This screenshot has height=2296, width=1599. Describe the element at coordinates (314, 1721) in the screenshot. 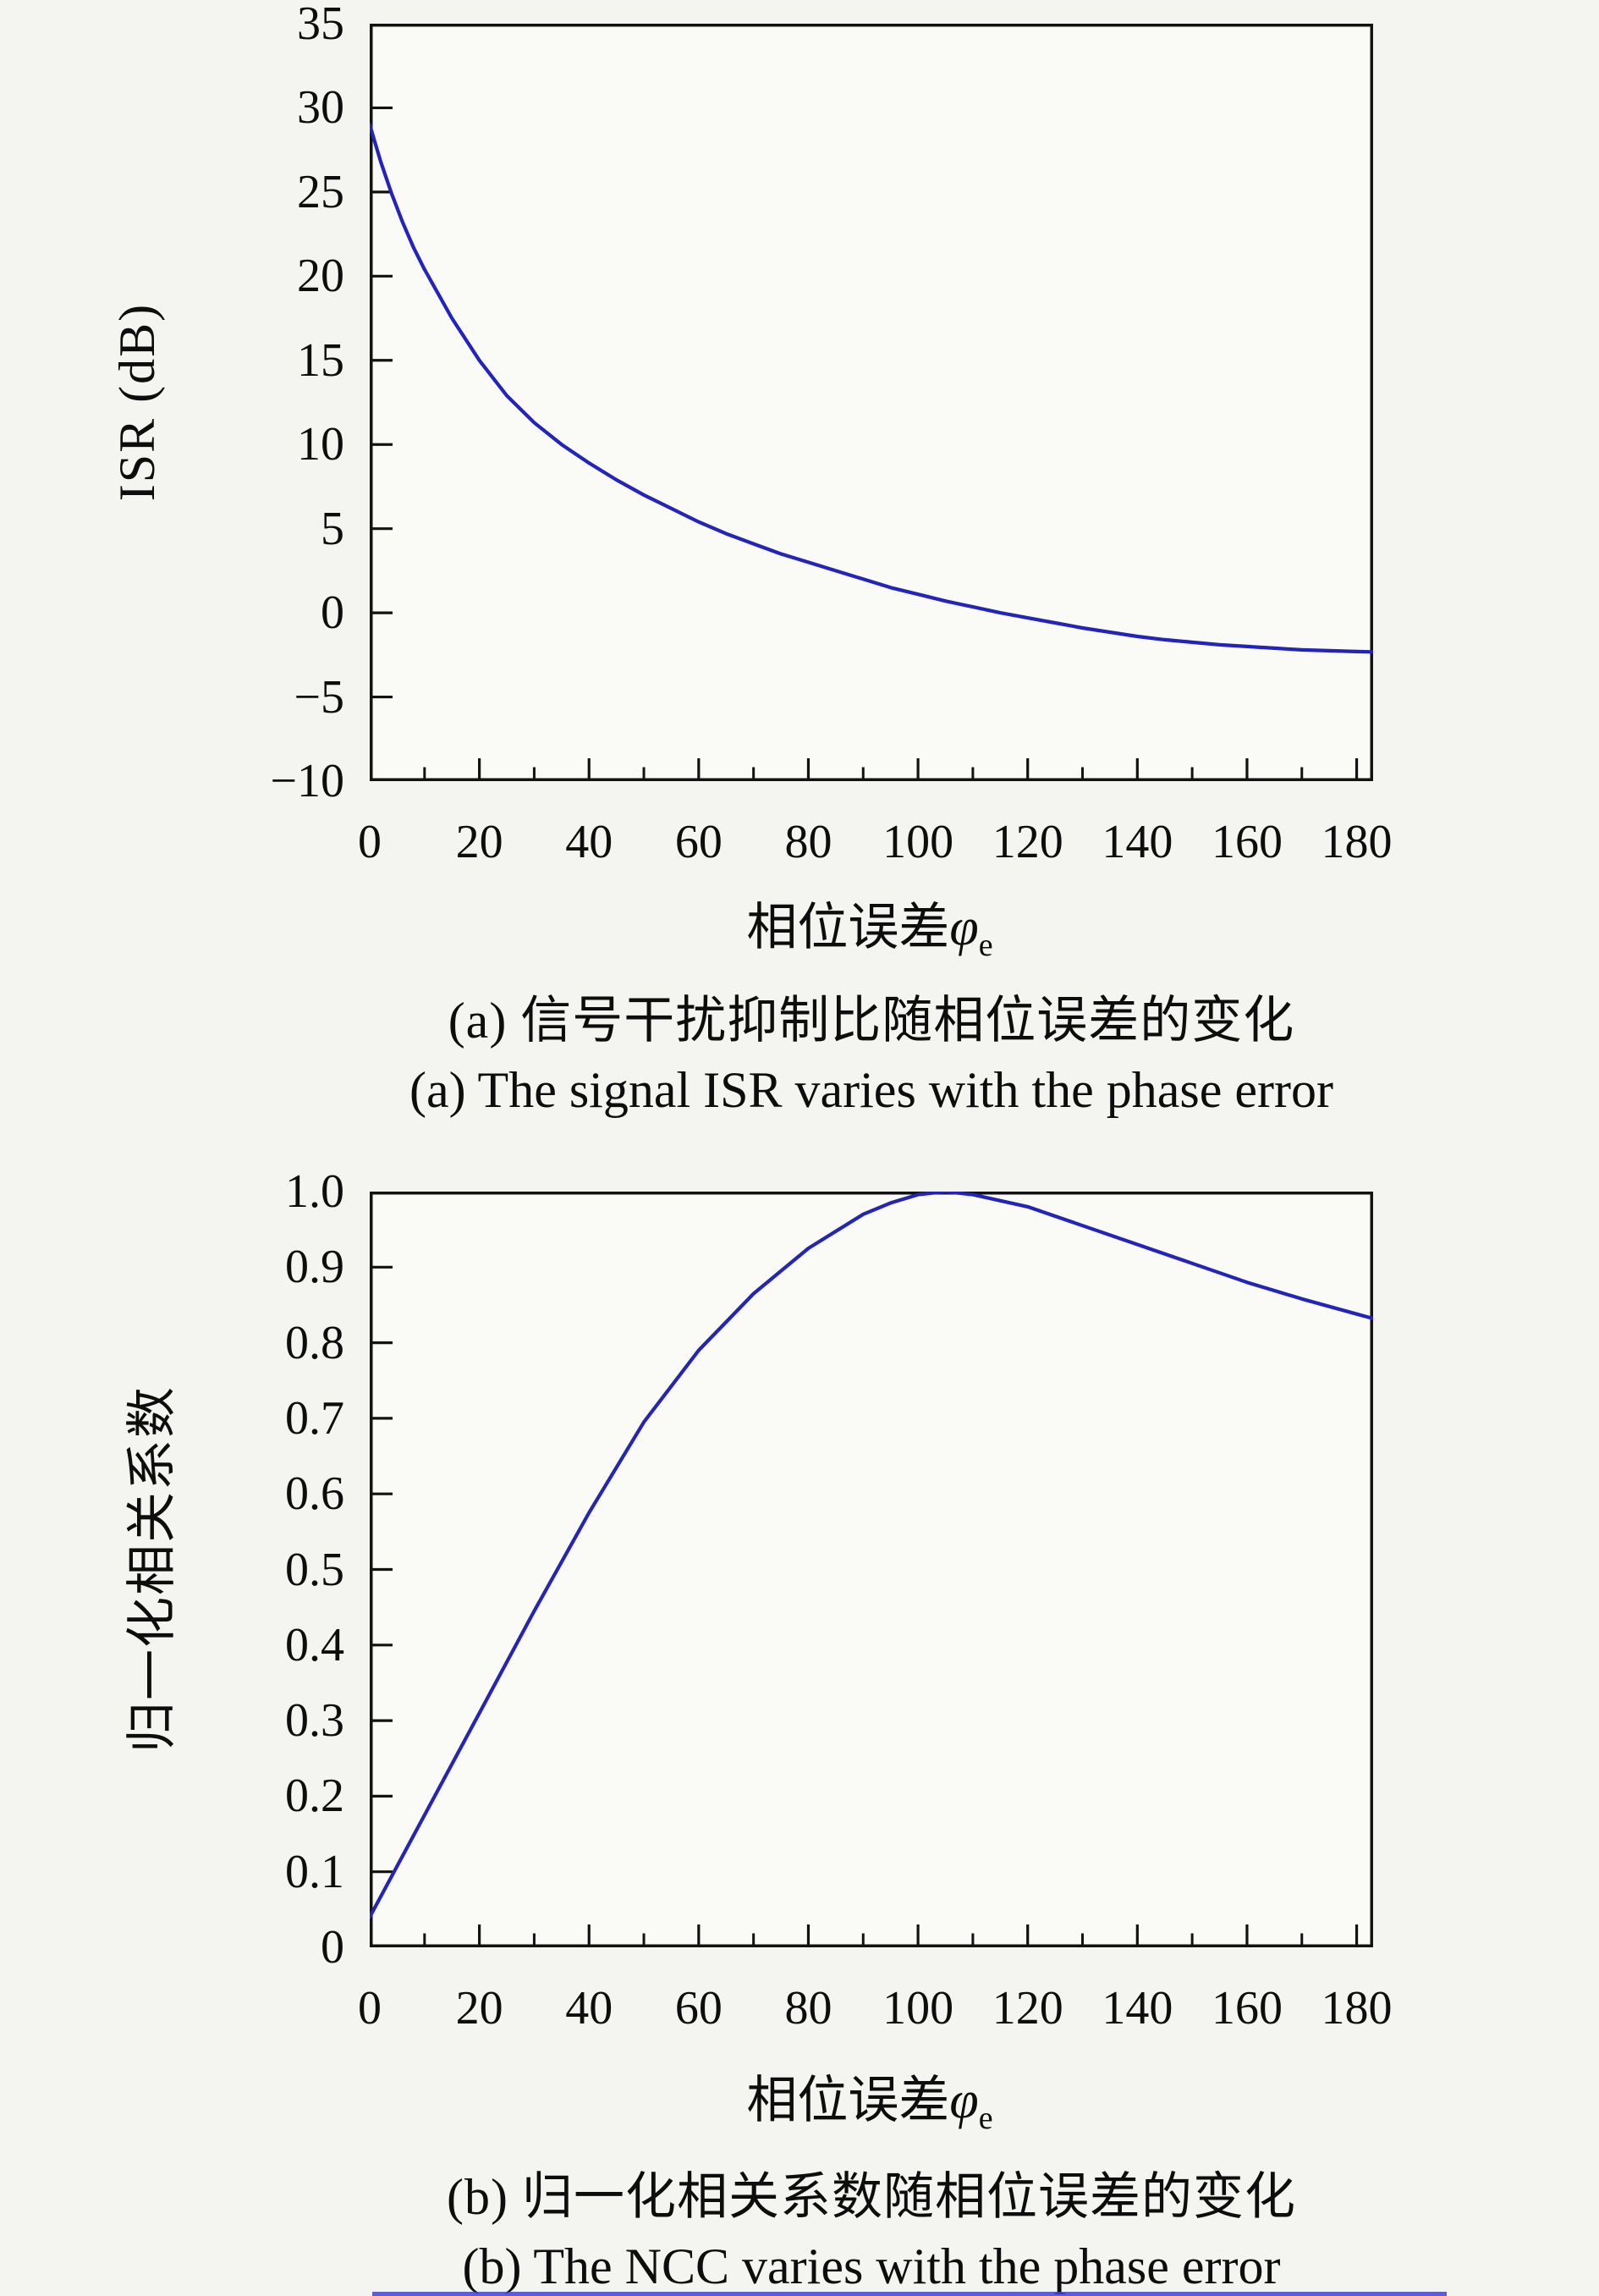

I see `y-tick-label: 0.3` at that location.